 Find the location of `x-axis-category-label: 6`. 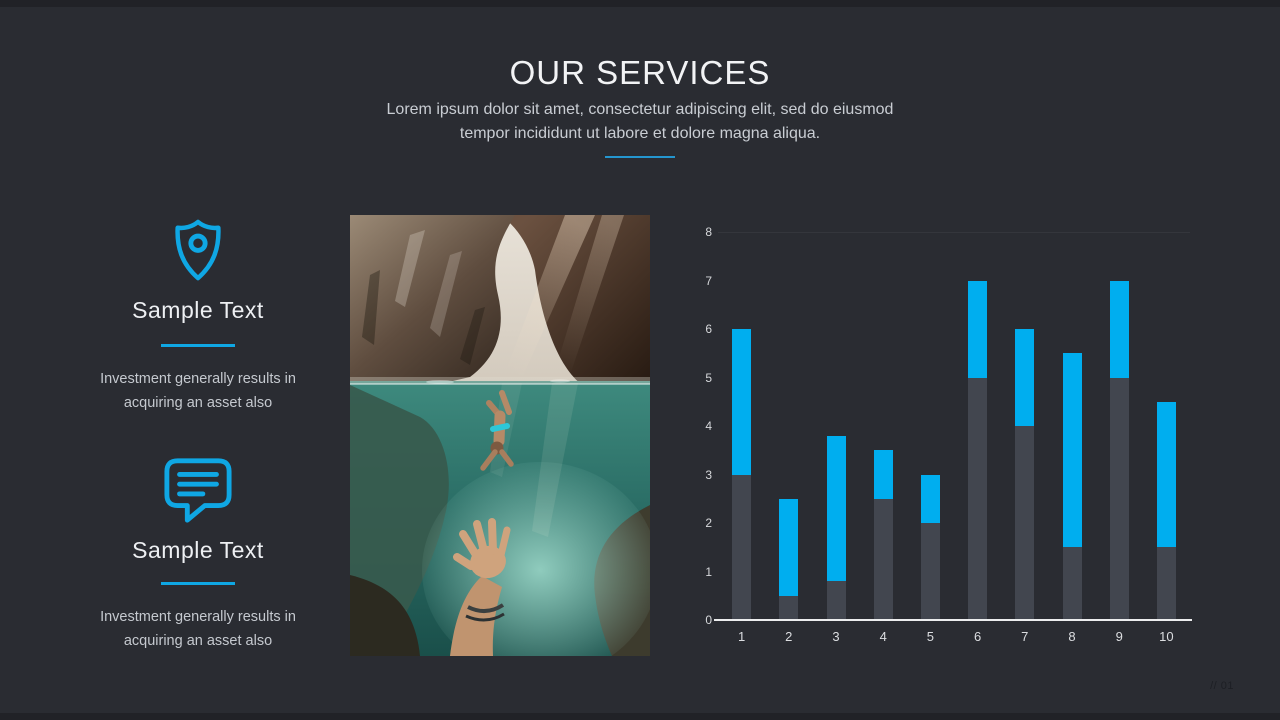

x-axis-category-label: 6 is located at coordinates (977, 636).